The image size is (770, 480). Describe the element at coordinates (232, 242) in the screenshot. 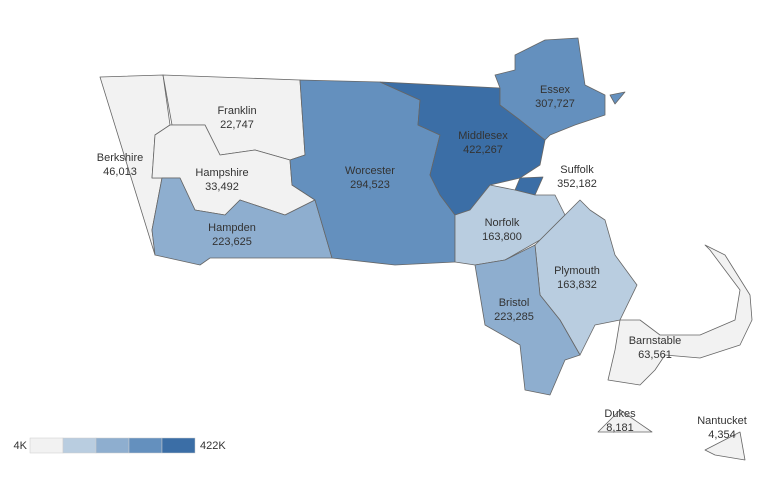

I see `county-value: 223,625` at that location.